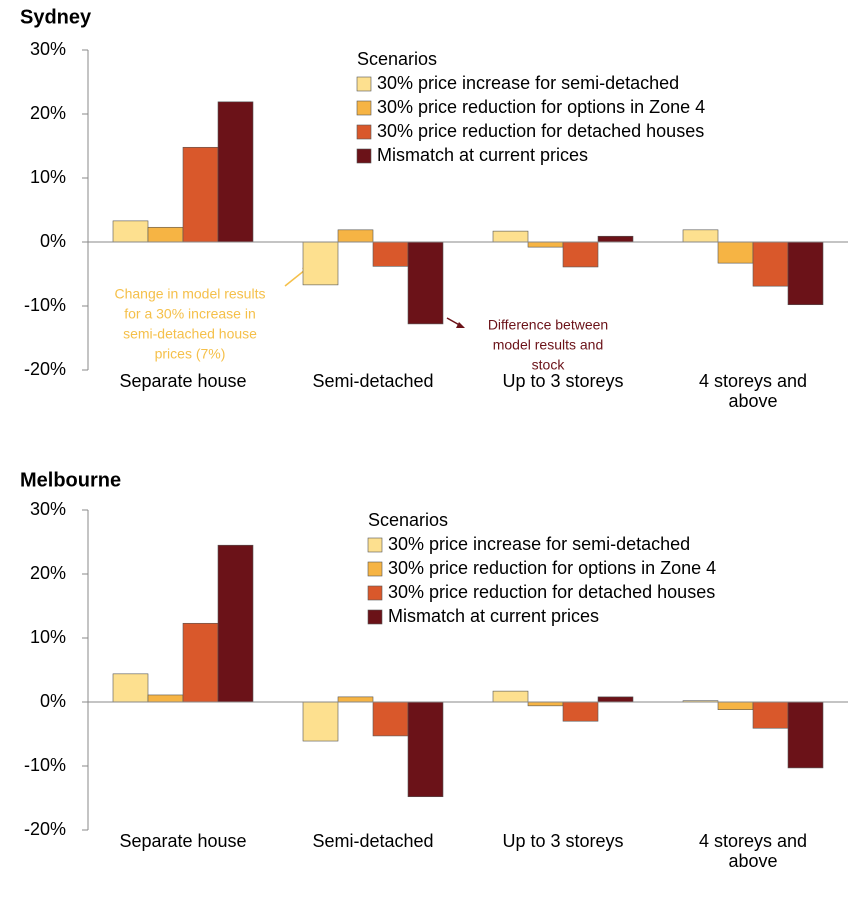  I want to click on annotation: Change in model results, so click(190, 294).